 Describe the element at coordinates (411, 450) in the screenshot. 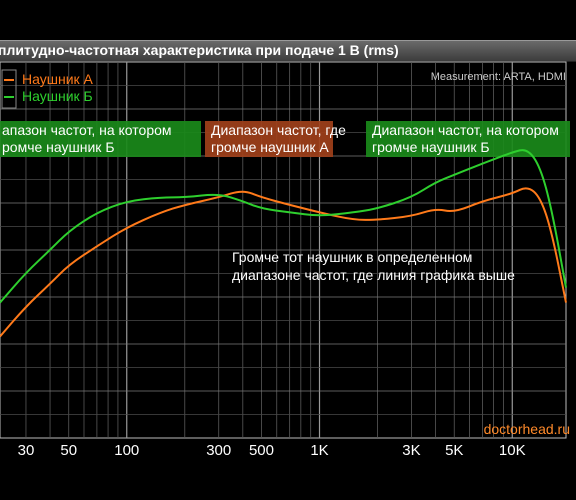

I see `x-tick-label: 3K` at that location.